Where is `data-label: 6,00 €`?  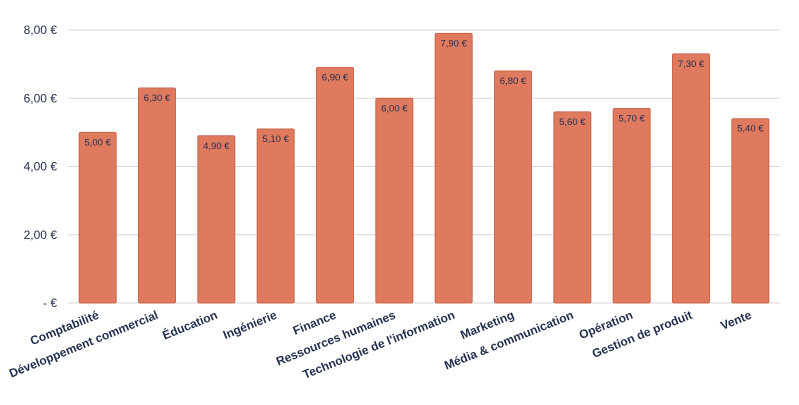
data-label: 6,00 € is located at coordinates (394, 108).